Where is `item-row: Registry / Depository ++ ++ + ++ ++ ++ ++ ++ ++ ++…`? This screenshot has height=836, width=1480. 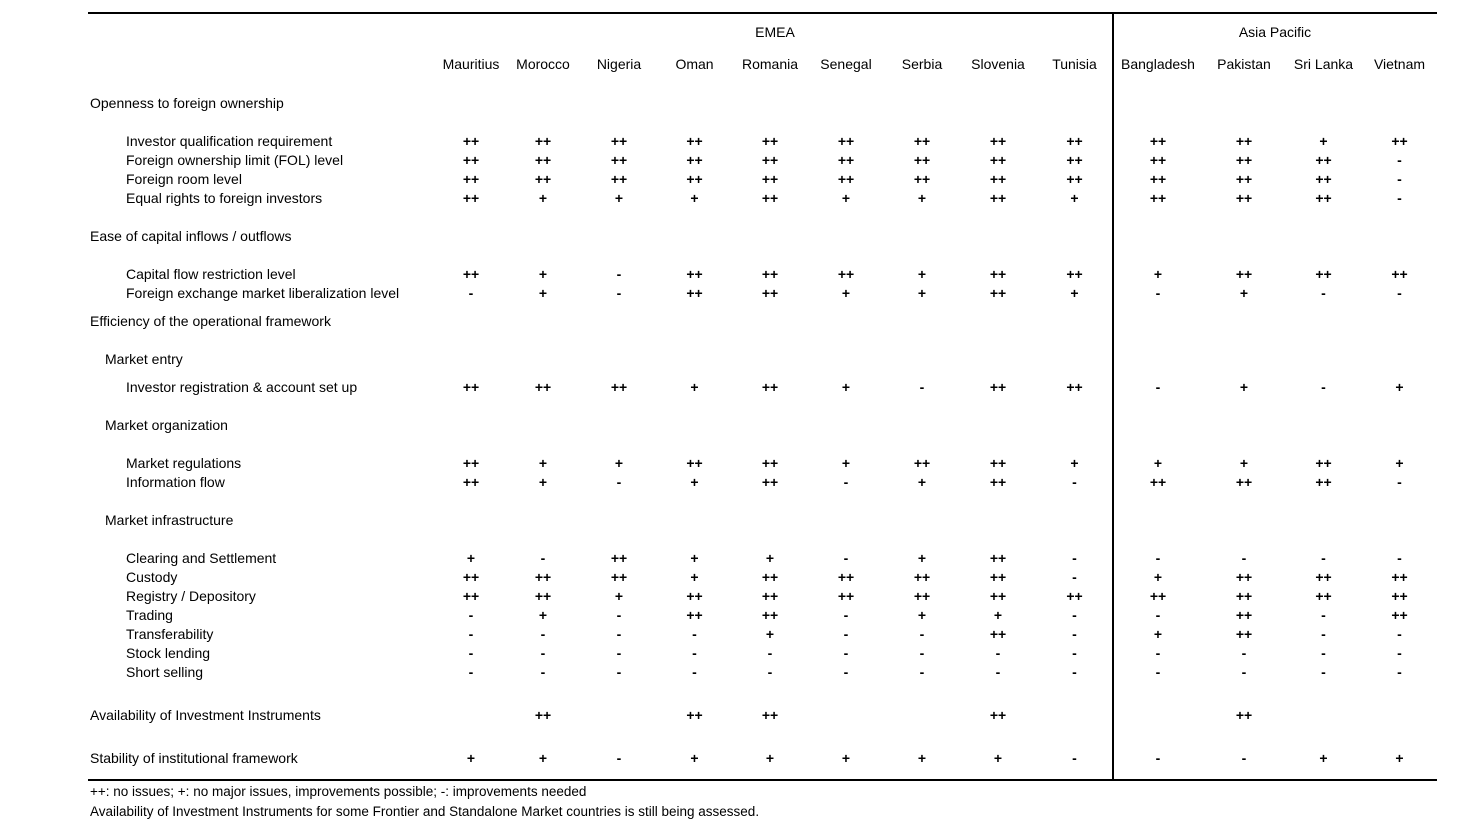 item-row: Registry / Depository ++ ++ + ++ ++ ++ ++ ++ ++ ++… is located at coordinates (762, 596).